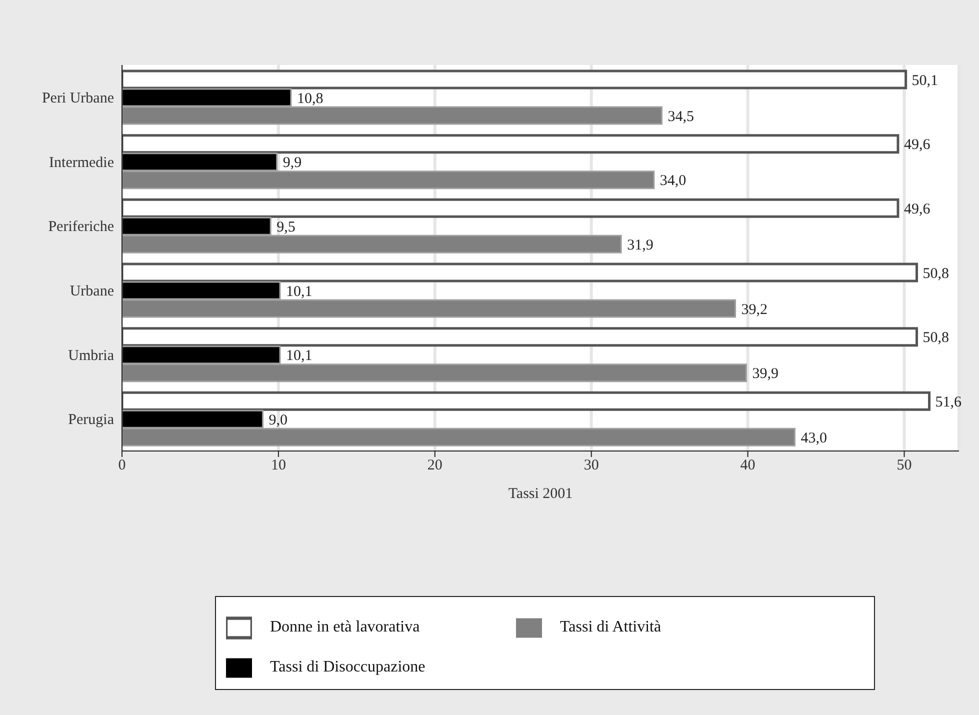  Describe the element at coordinates (78, 98) in the screenshot. I see `y-tick-label: Peri Urbane` at that location.